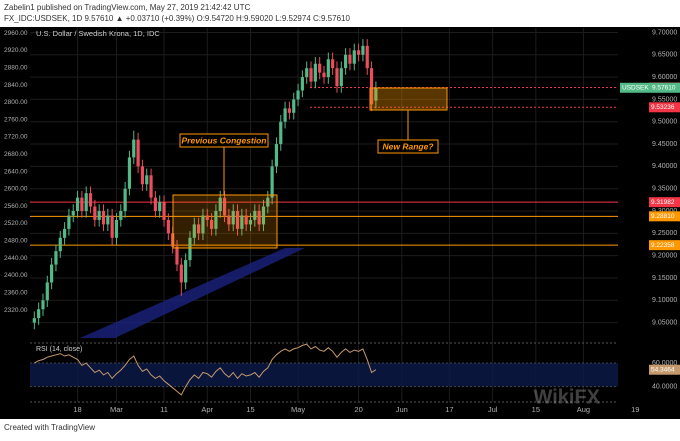 The height and width of the screenshot is (441, 680). I want to click on y2-tick-label: 2400.00, so click(16, 275).